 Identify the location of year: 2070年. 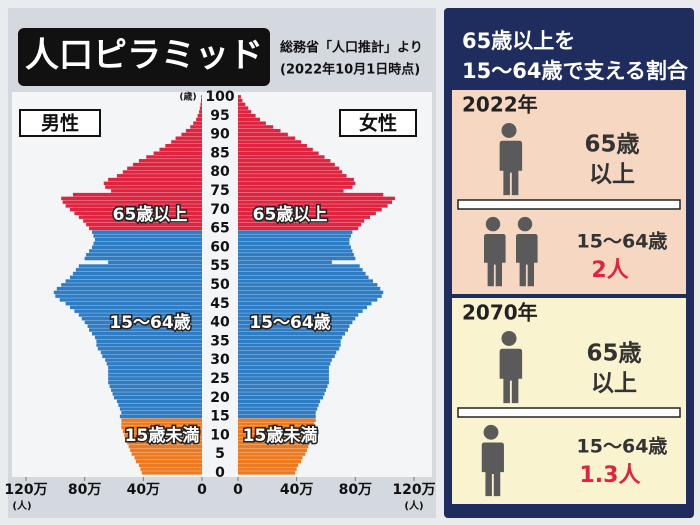
(500, 313).